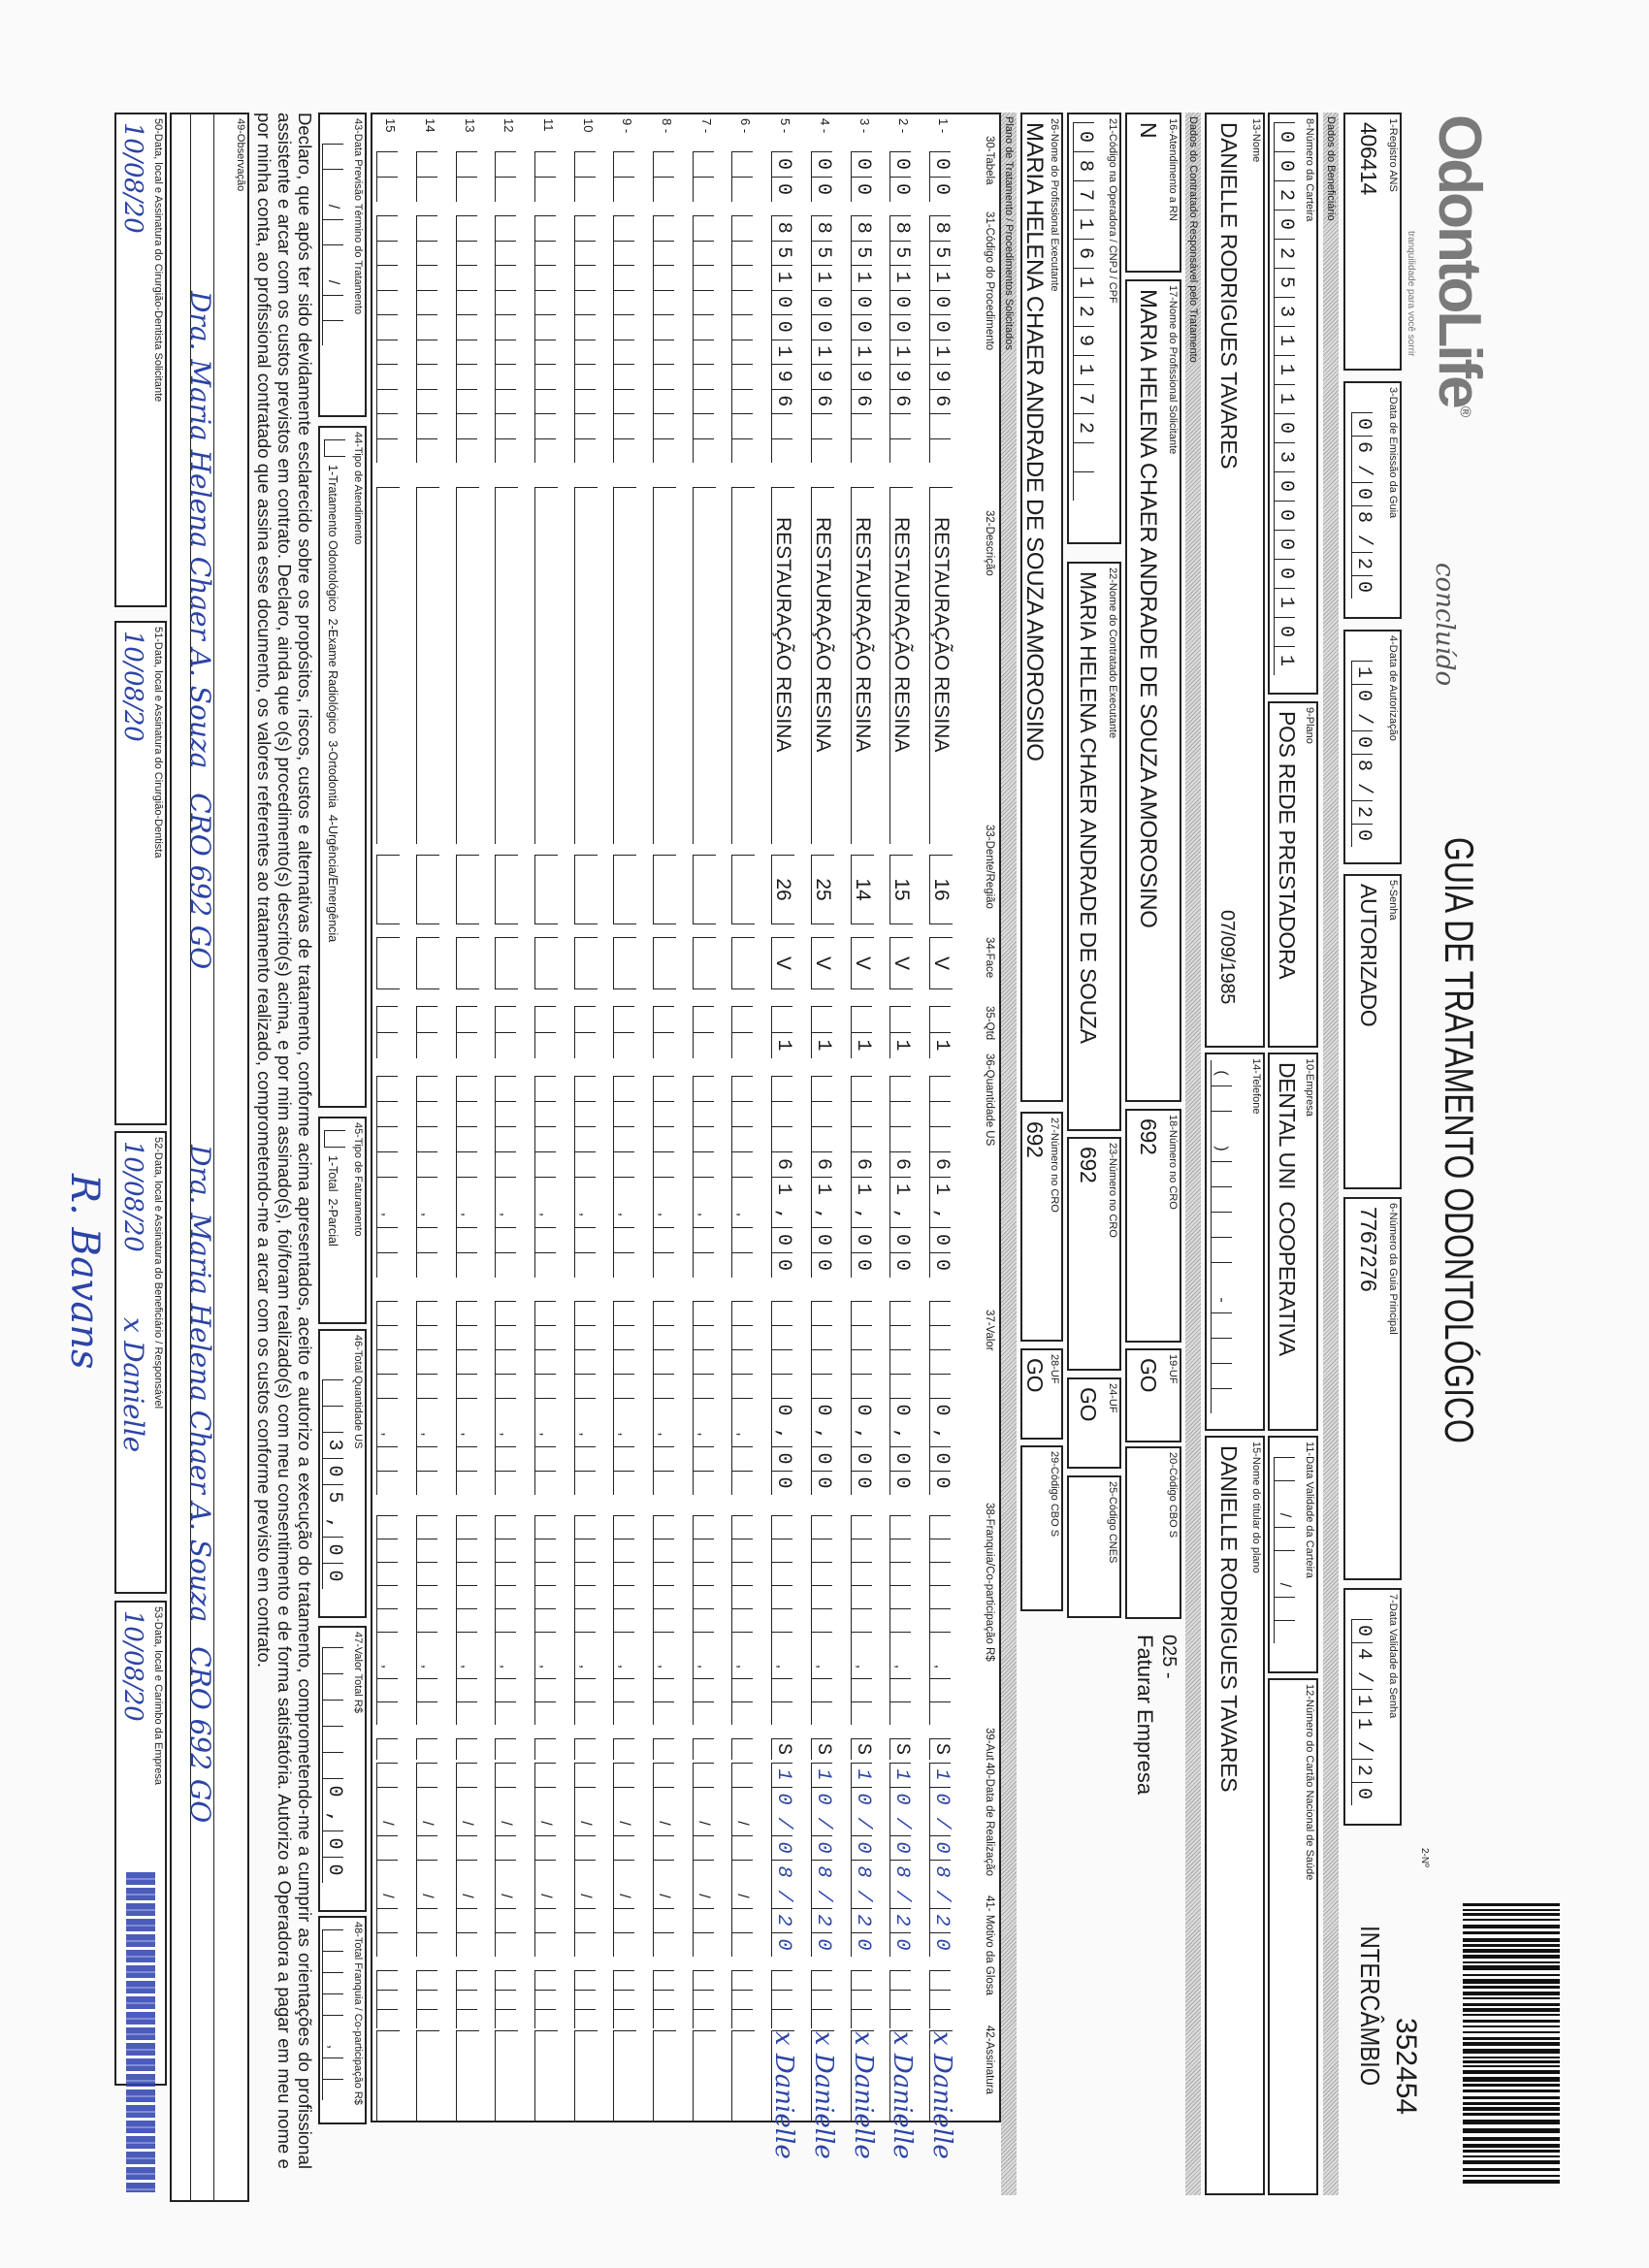  What do you see at coordinates (1286, 408) in the screenshot?
I see `cell-value: 0020253111030000101` at bounding box center [1286, 408].